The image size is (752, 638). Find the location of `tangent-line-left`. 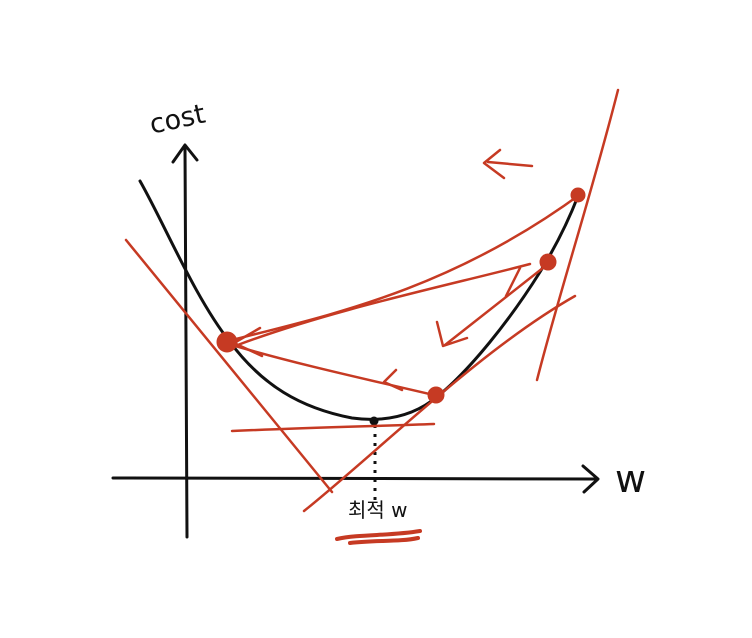

tangent-line-left is located at coordinates (229, 366).